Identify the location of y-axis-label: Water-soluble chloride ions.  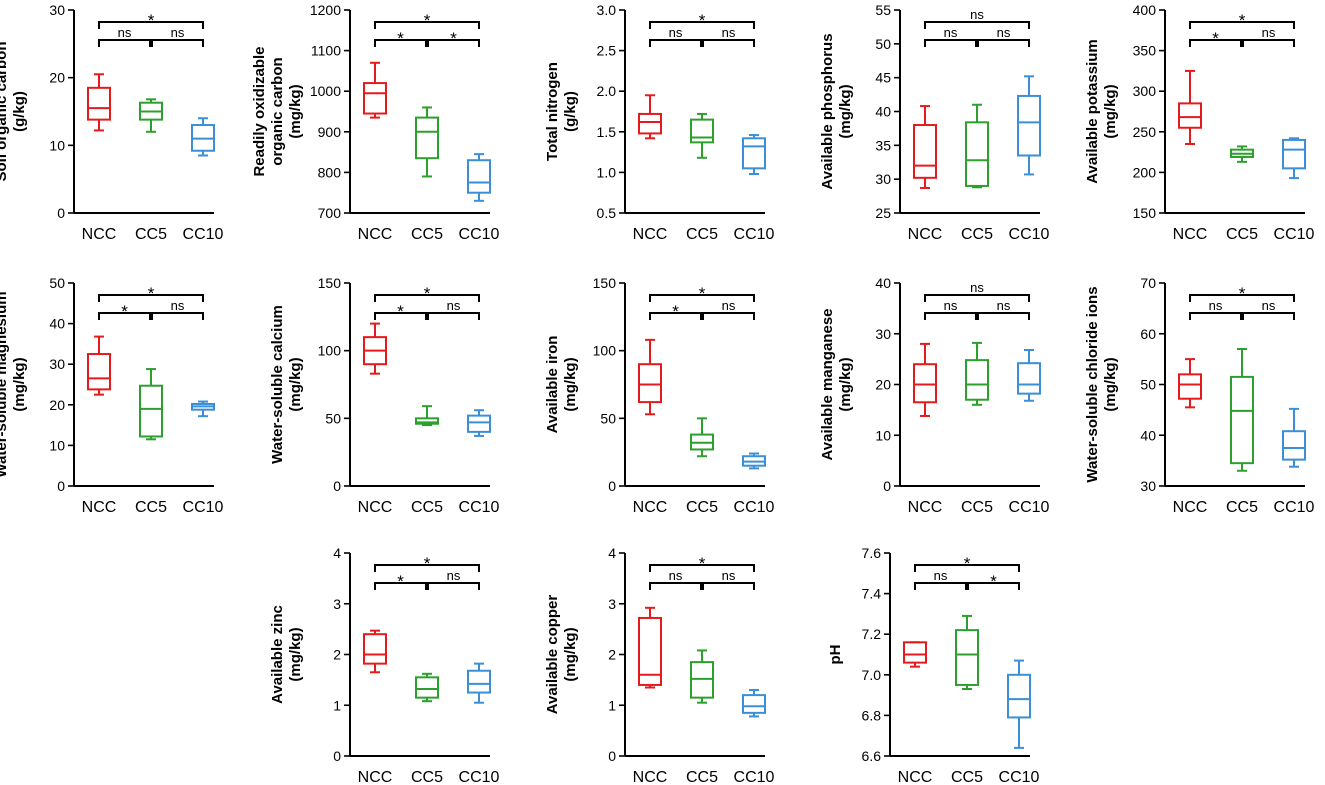
(1092, 384).